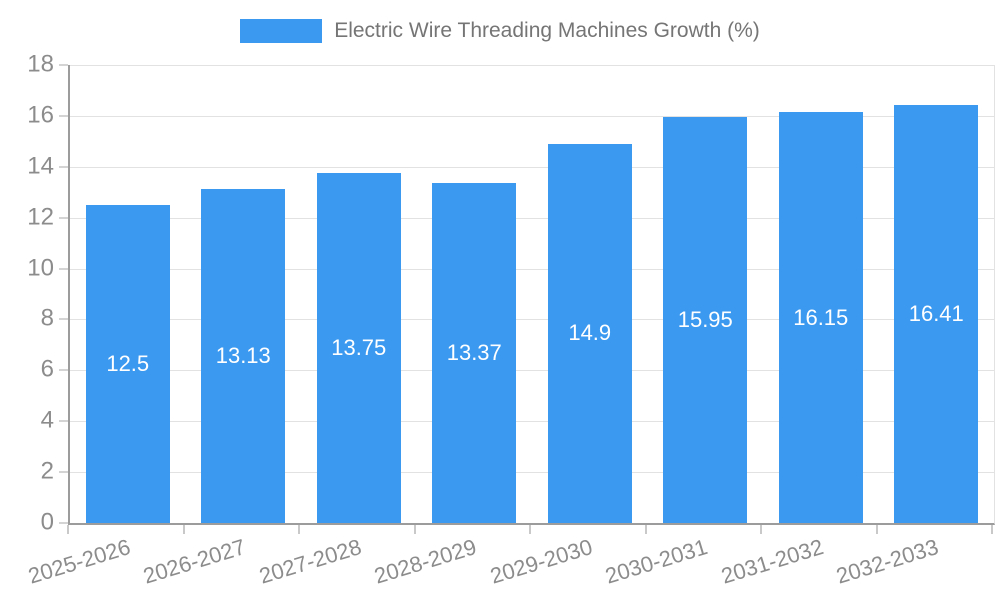  What do you see at coordinates (40, 268) in the screenshot?
I see `y-axis-label: 10` at bounding box center [40, 268].